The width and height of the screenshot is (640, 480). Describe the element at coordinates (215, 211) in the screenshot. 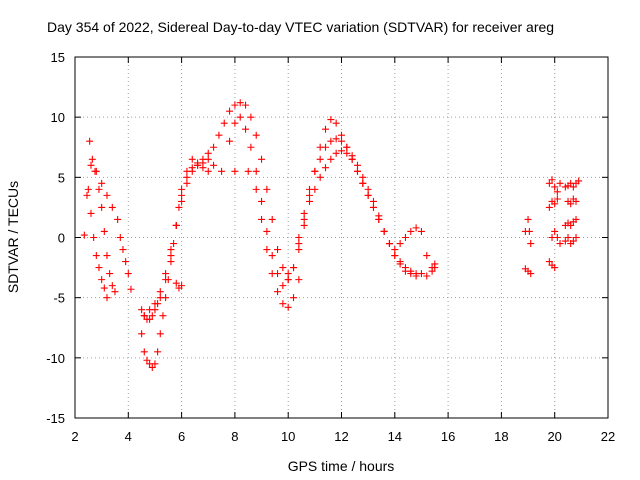

I see `series-arc-d` at that location.